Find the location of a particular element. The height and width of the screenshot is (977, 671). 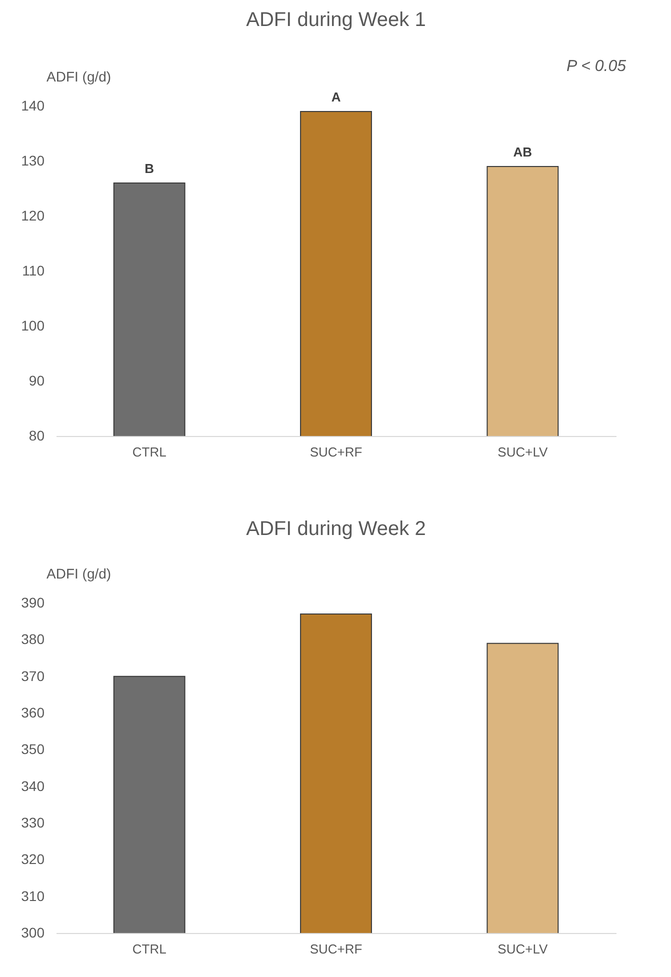

y-tick-label: 330 is located at coordinates (33, 822).